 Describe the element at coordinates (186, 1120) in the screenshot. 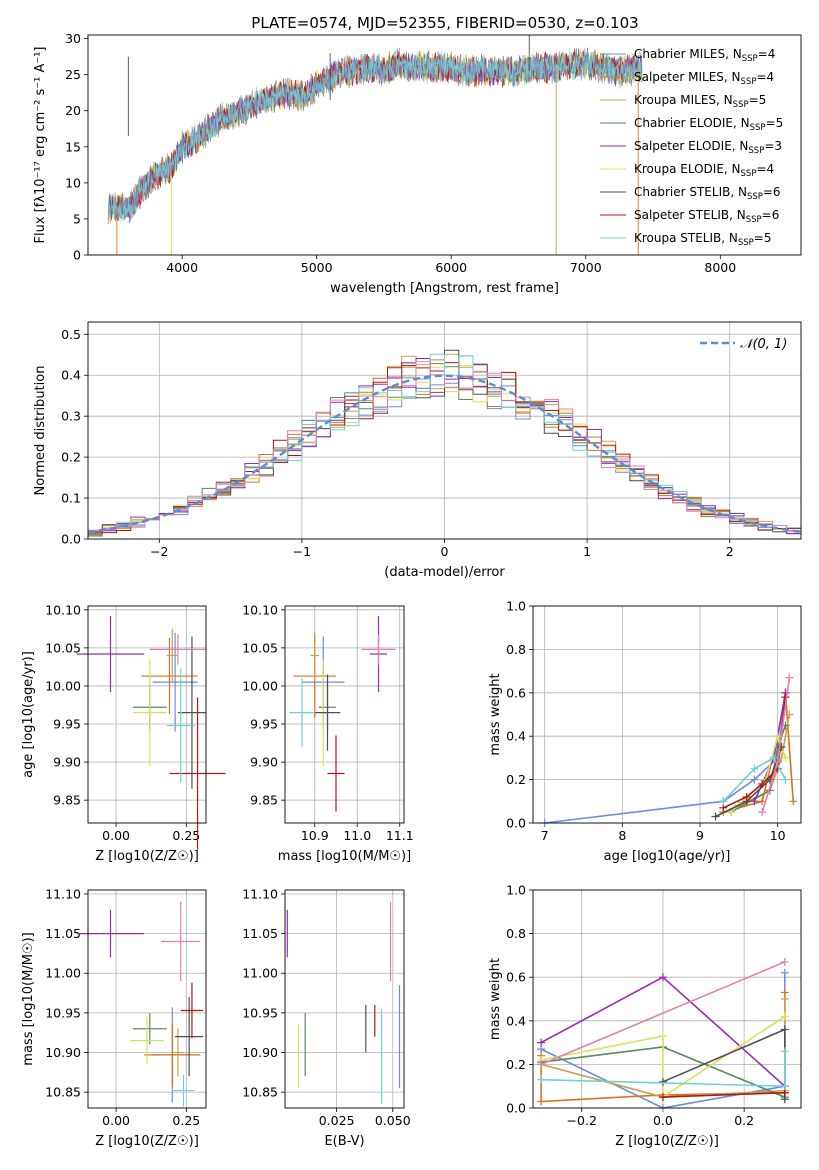

I see `x-tick-label: 0.25` at that location.